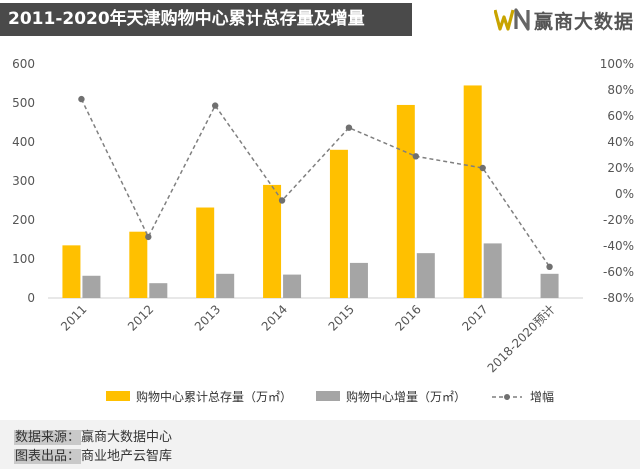  I want to click on legend-label-increment: 购物中心增量（万㎡）, so click(406, 396).